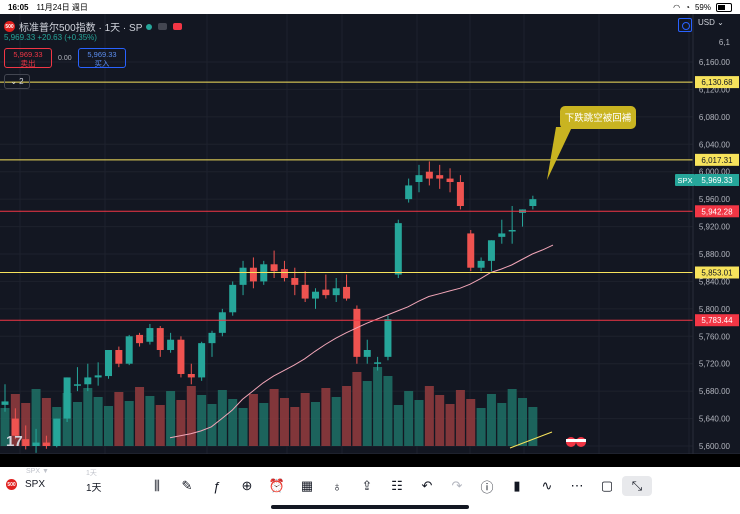 Image resolution: width=740 pixels, height=514 pixels. I want to click on sell-button: 5,969.33 卖出, so click(28, 58).